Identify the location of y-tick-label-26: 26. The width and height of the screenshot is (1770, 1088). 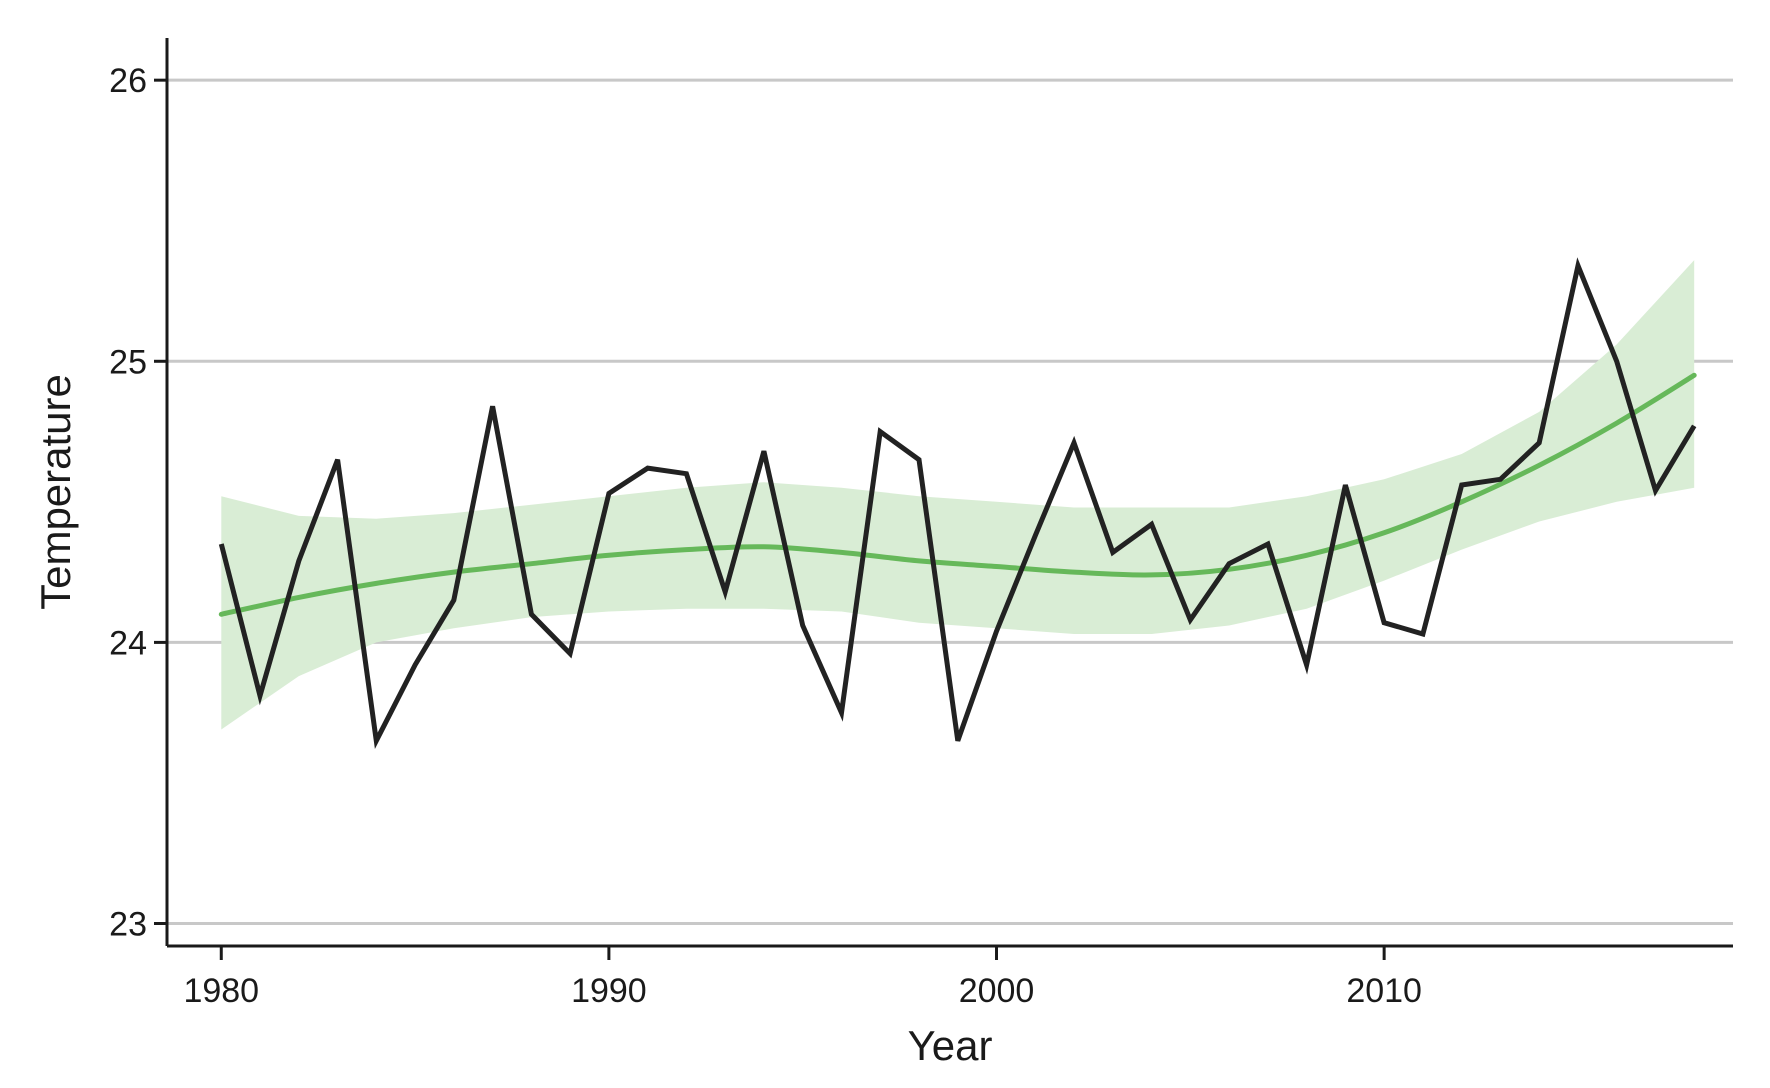
(128, 81).